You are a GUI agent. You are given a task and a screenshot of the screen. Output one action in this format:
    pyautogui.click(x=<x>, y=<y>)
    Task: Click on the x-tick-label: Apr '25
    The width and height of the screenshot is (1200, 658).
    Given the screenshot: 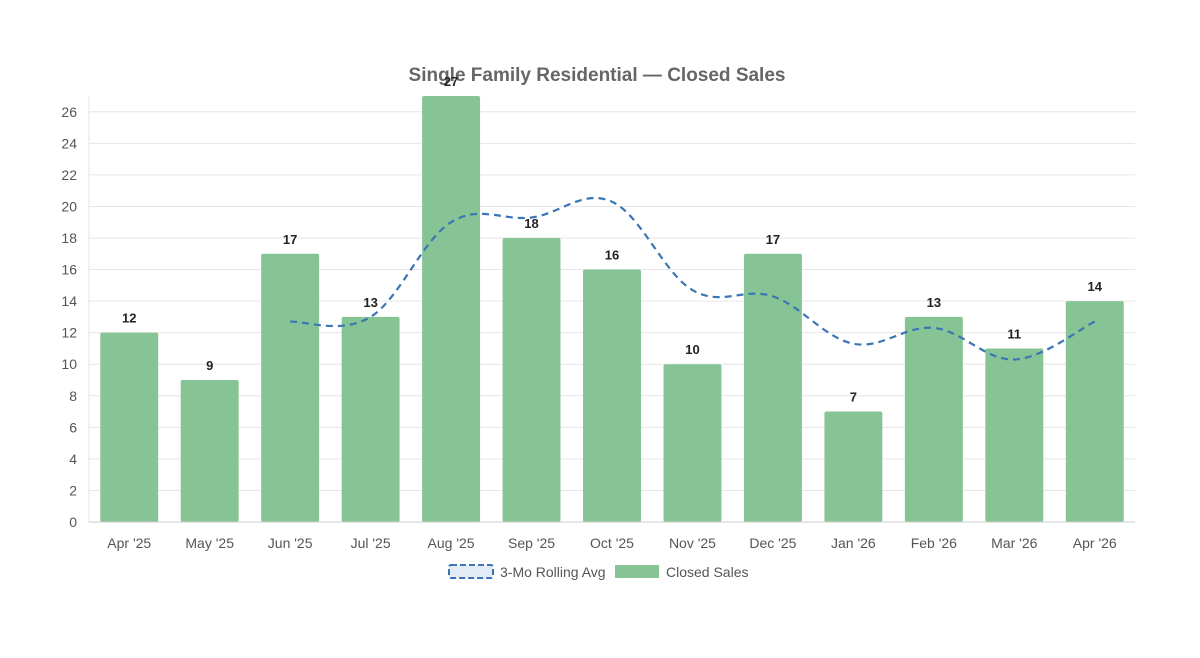 What is the action you would take?
    pyautogui.click(x=129, y=543)
    